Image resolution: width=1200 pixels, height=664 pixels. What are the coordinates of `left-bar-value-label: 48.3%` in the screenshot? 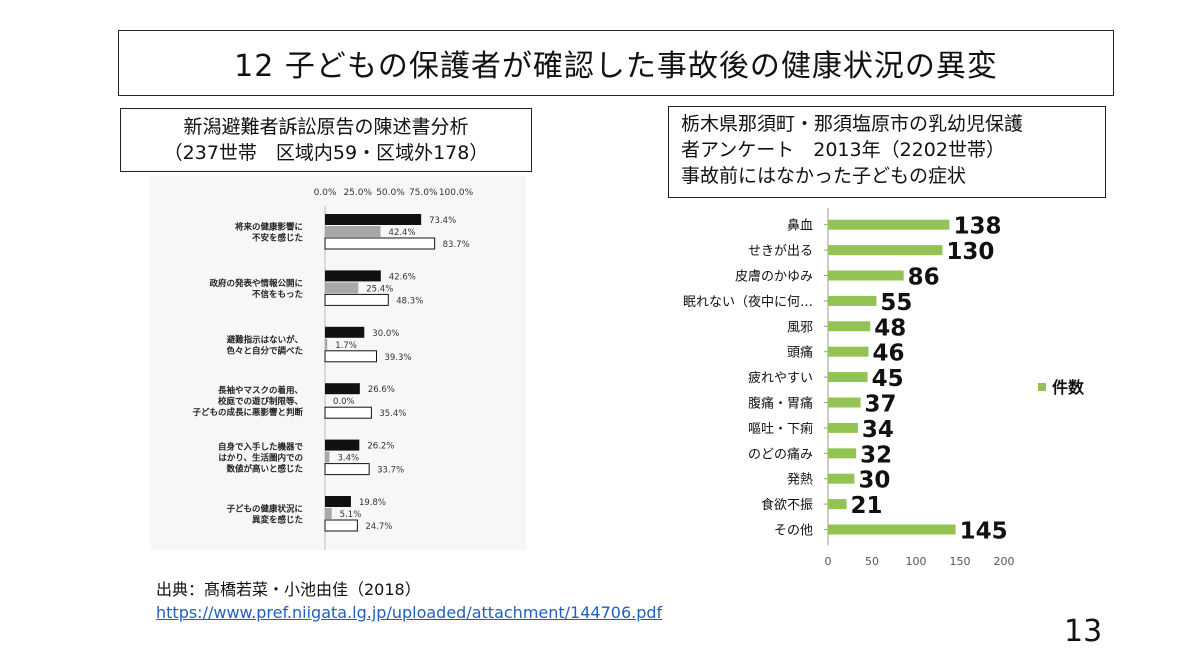 It's located at (409, 301).